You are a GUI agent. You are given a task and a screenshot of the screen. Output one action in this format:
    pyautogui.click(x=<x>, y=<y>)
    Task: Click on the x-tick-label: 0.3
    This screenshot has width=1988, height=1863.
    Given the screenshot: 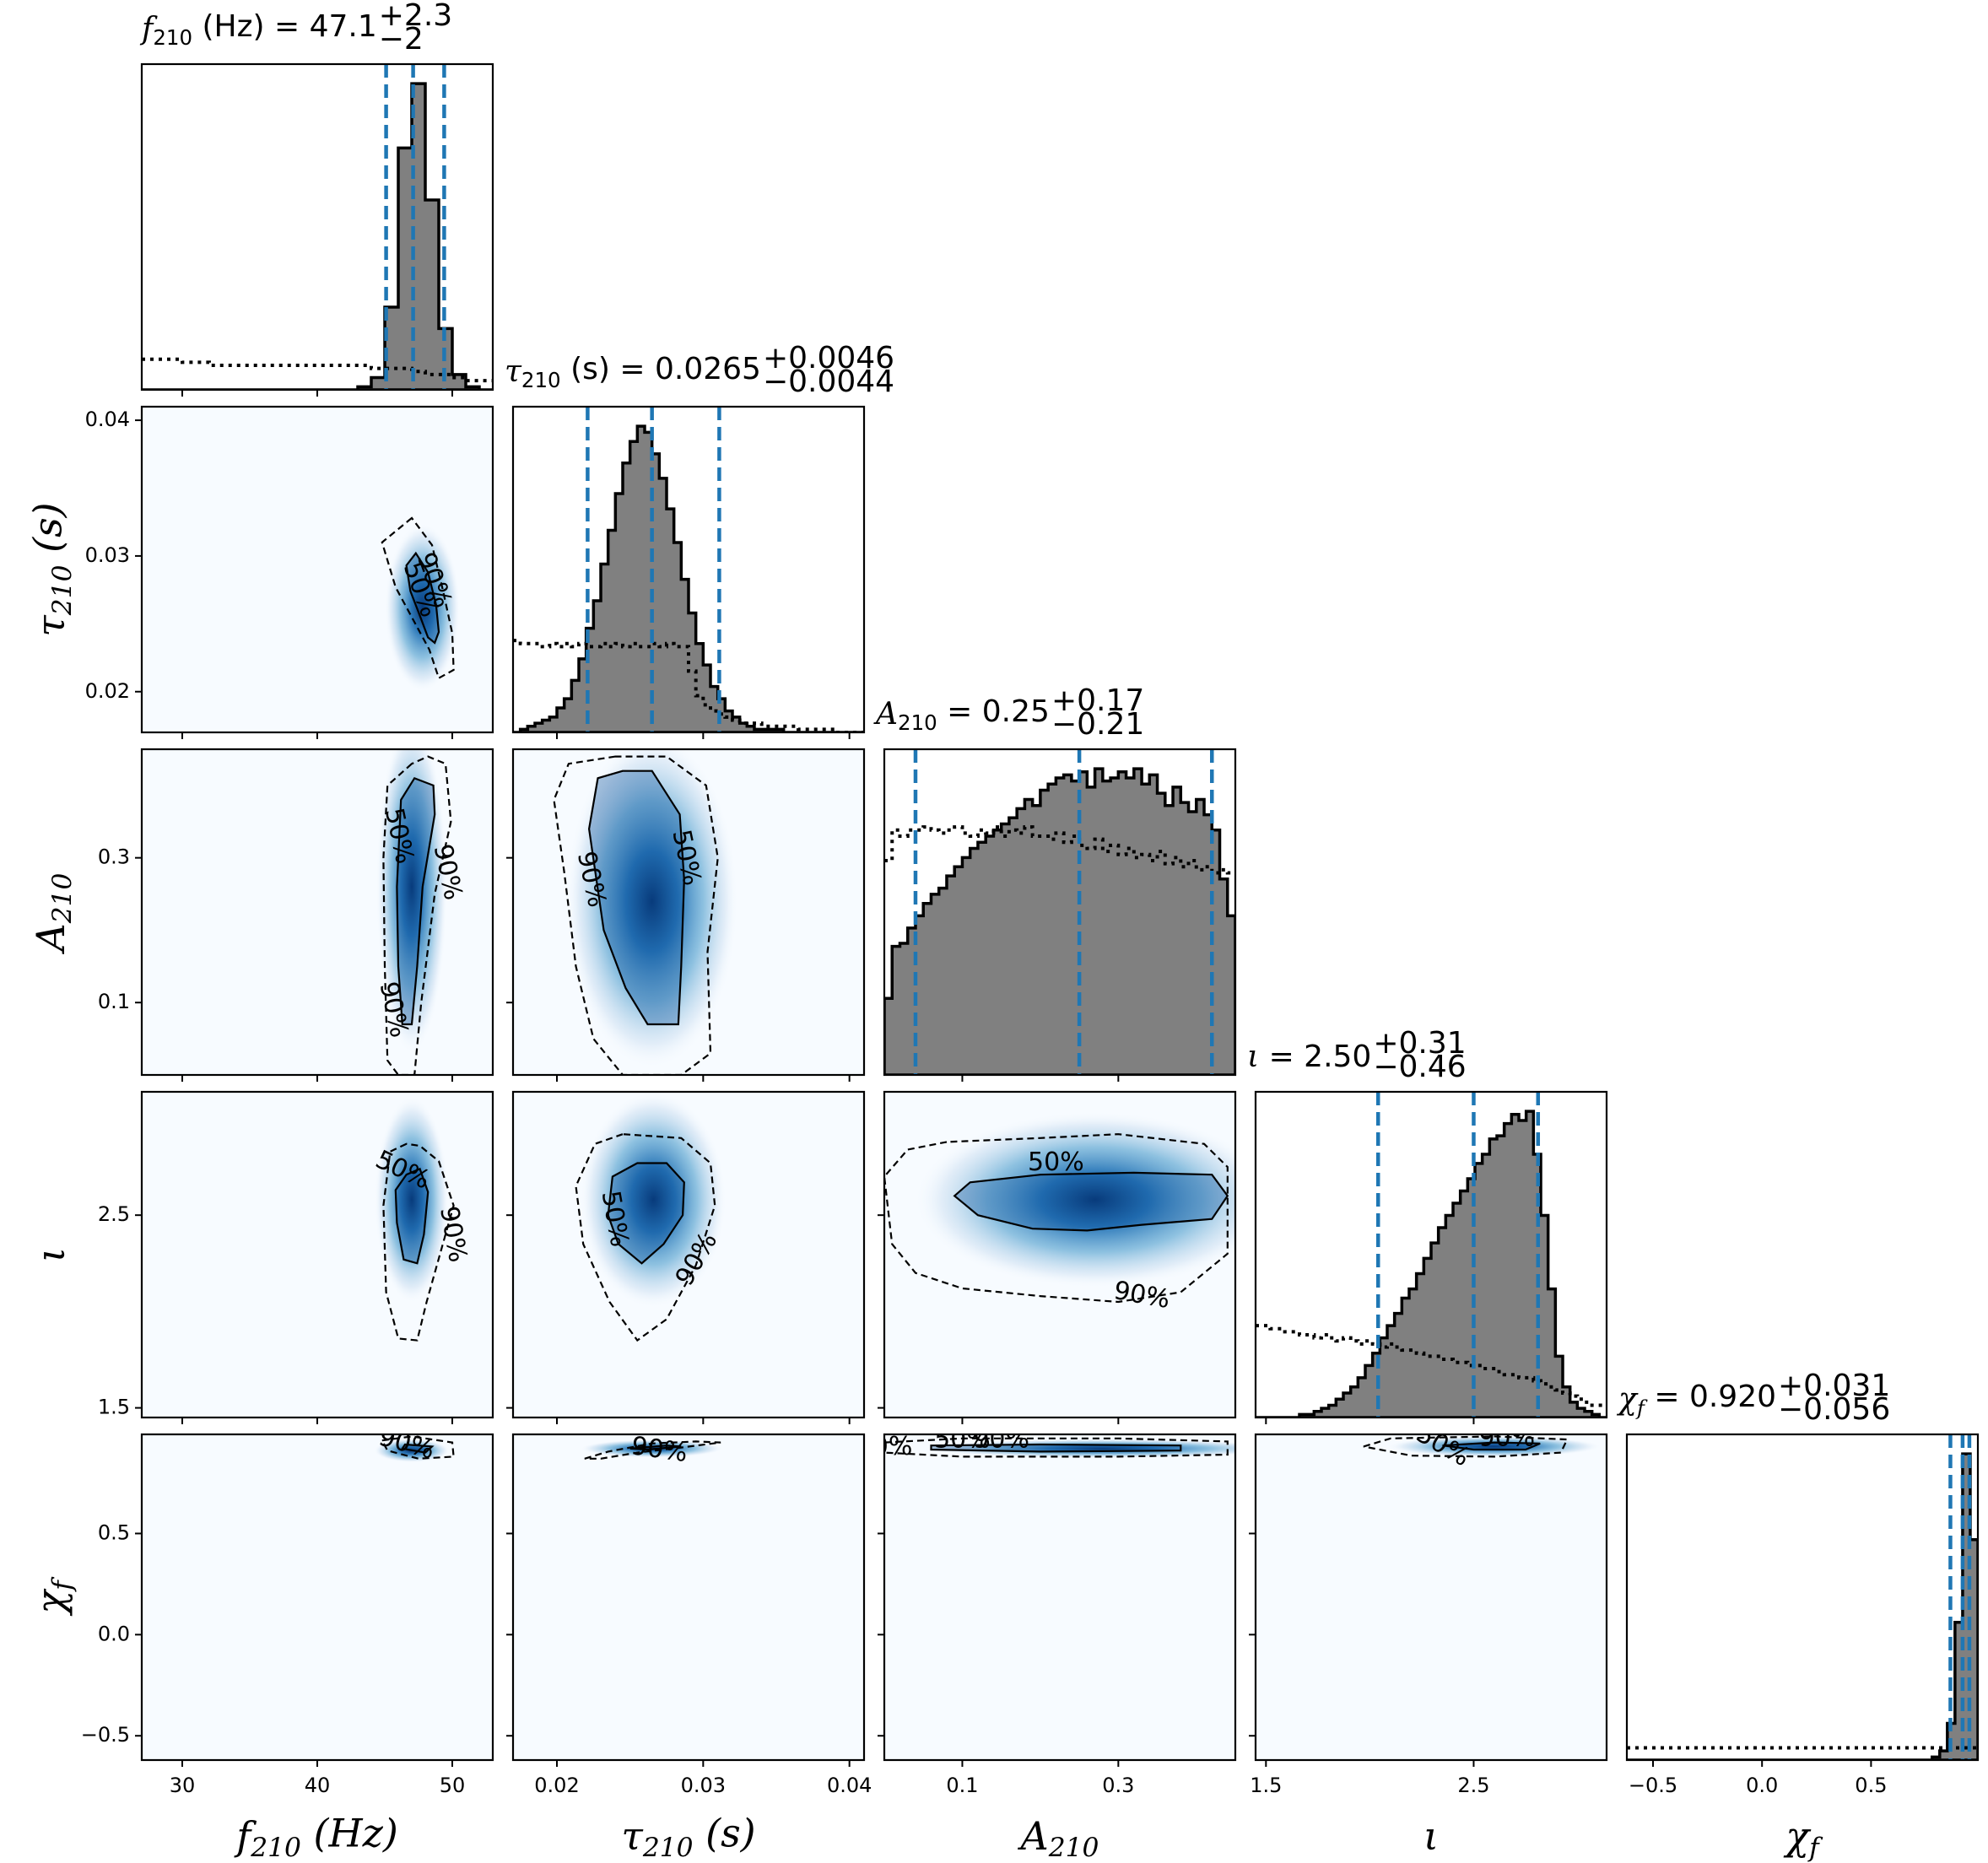 What is the action you would take?
    pyautogui.click(x=1118, y=1785)
    